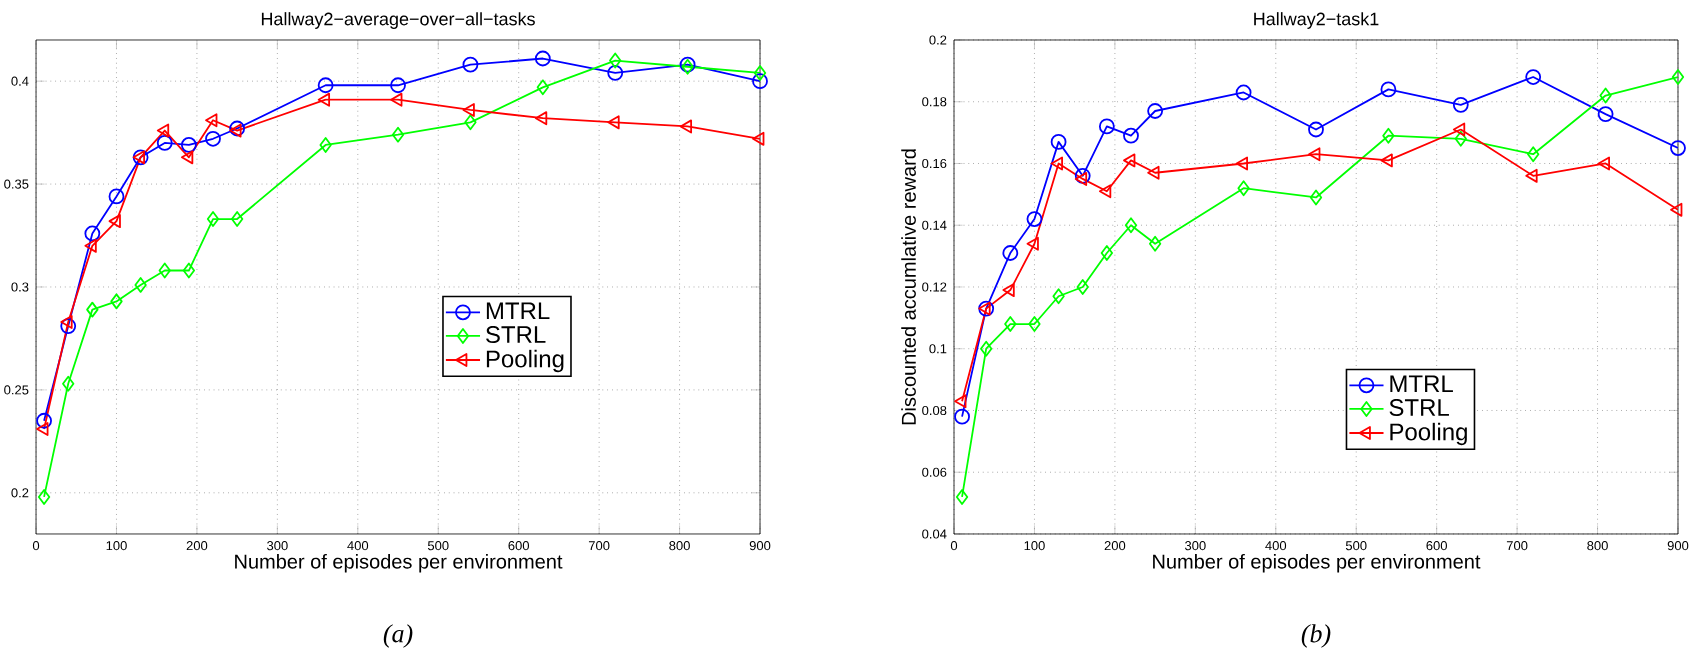 Image resolution: width=1700 pixels, height=668 pixels. Describe the element at coordinates (398, 636) in the screenshot. I see `text: (a)` at that location.